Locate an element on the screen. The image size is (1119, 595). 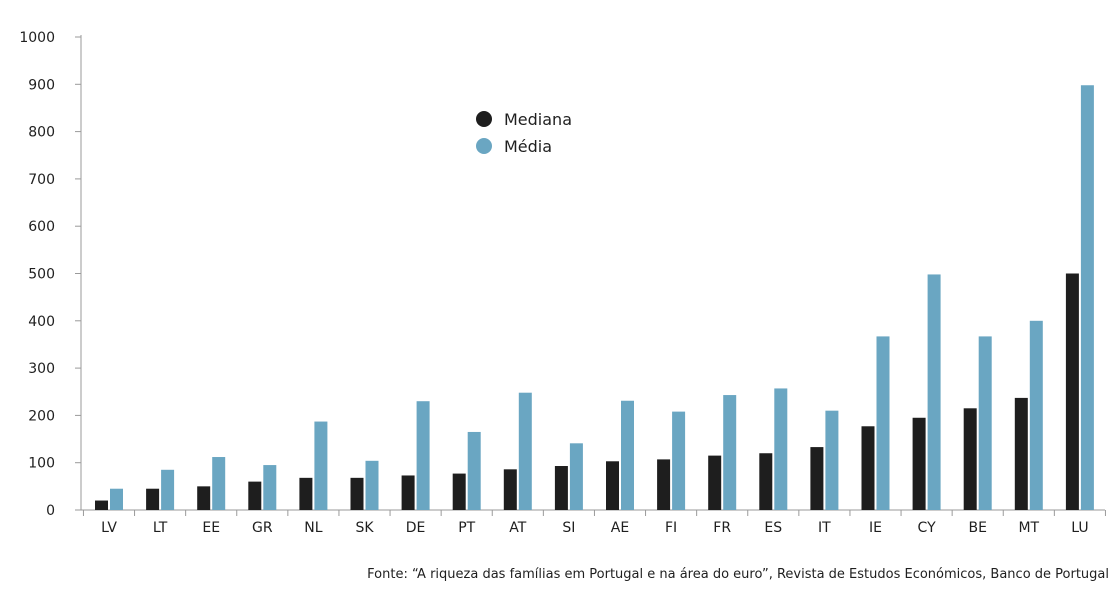
bar-mediana-gr is located at coordinates (255, 495).